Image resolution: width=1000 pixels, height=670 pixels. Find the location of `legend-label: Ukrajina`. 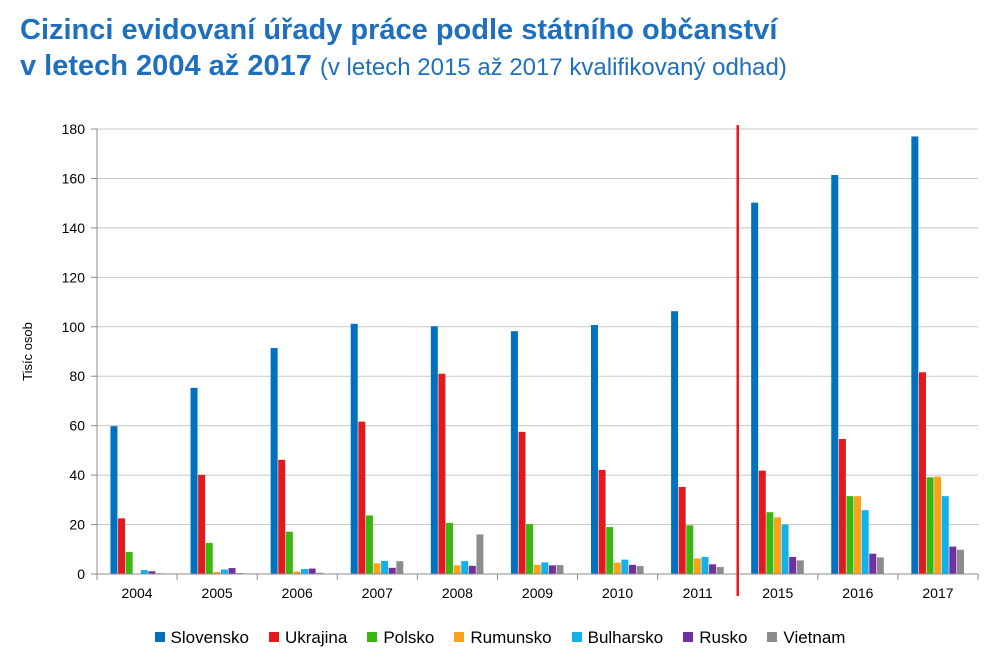

legend-label: Ukrajina is located at coordinates (316, 637).